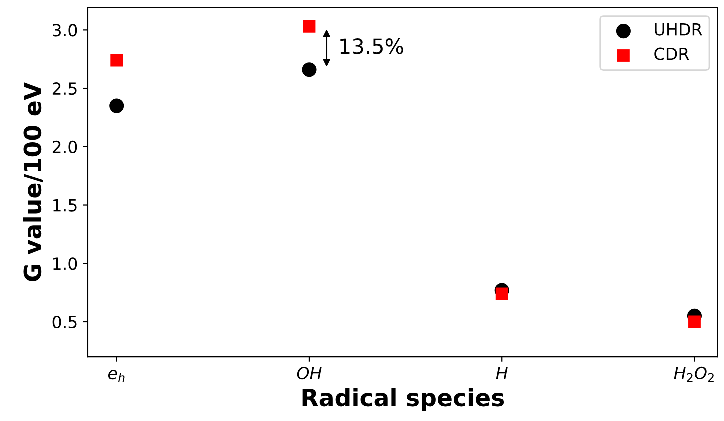  What do you see at coordinates (66, 264) in the screenshot?
I see `y-tick-label: 1.0` at bounding box center [66, 264].